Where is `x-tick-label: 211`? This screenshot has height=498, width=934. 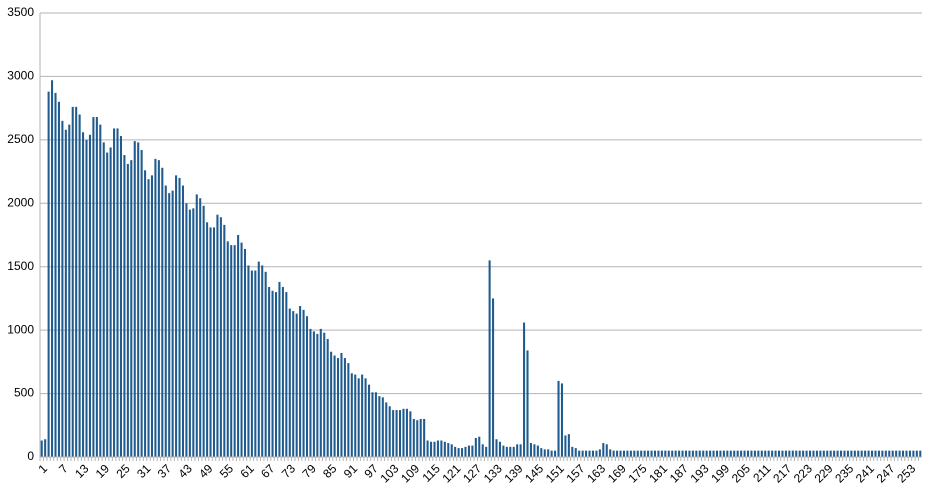
x-tick-label: 211 is located at coordinates (762, 473).